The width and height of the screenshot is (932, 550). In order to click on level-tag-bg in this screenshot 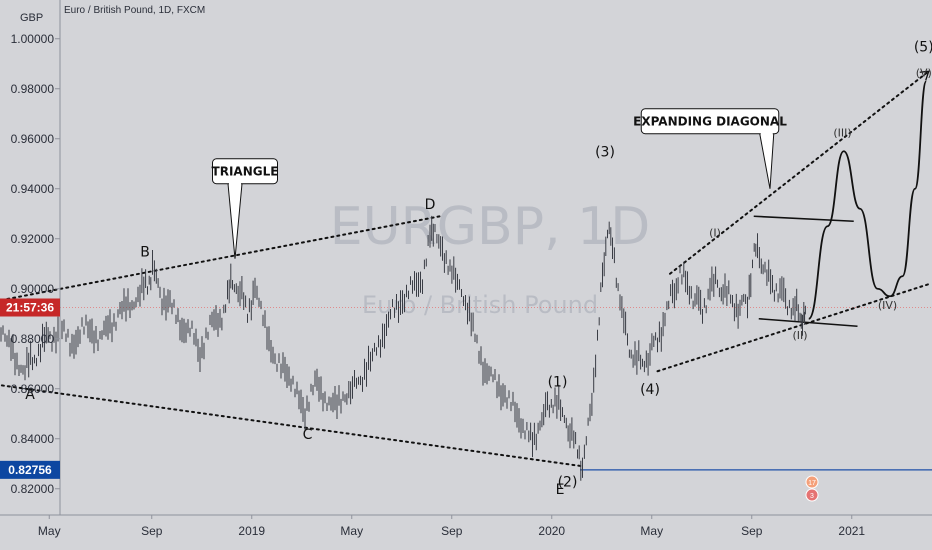, I will do `click(30, 469)`.